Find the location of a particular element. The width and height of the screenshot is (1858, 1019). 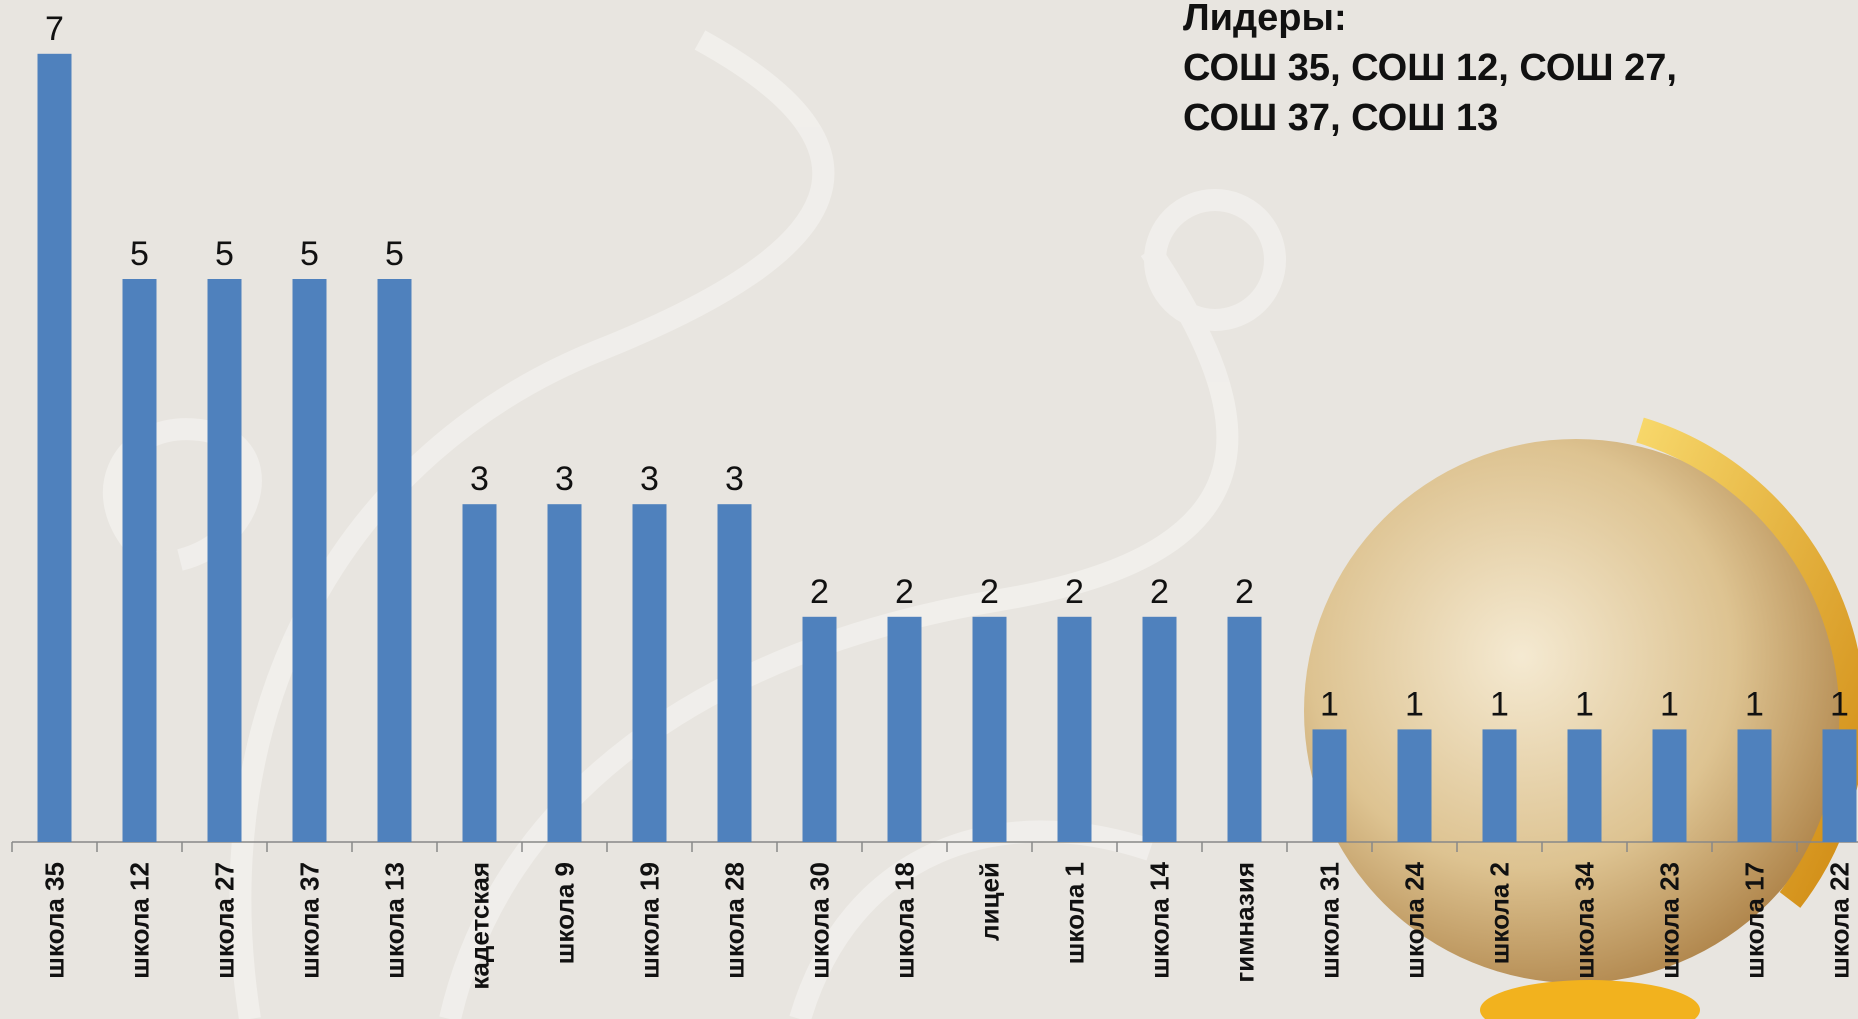

x-tick-label: школа 17 is located at coordinates (1755, 920).